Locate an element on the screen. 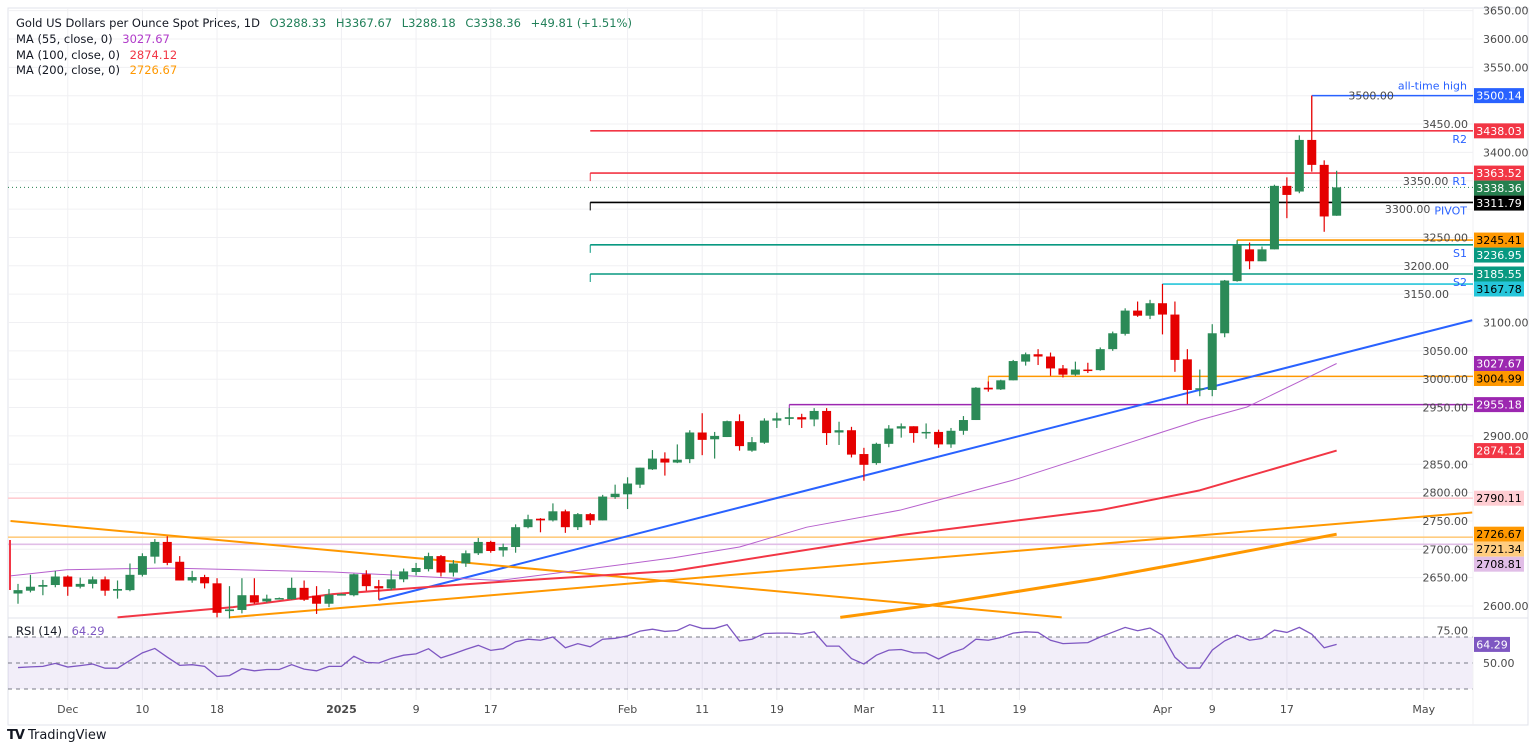  price-tick-label: 3450.00 is located at coordinates (1446, 124).